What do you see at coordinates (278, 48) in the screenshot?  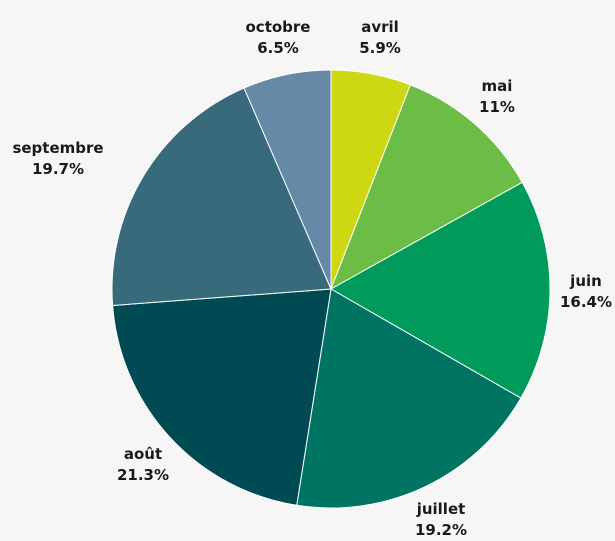 I see `slice-value-octobre: 6.5%` at bounding box center [278, 48].